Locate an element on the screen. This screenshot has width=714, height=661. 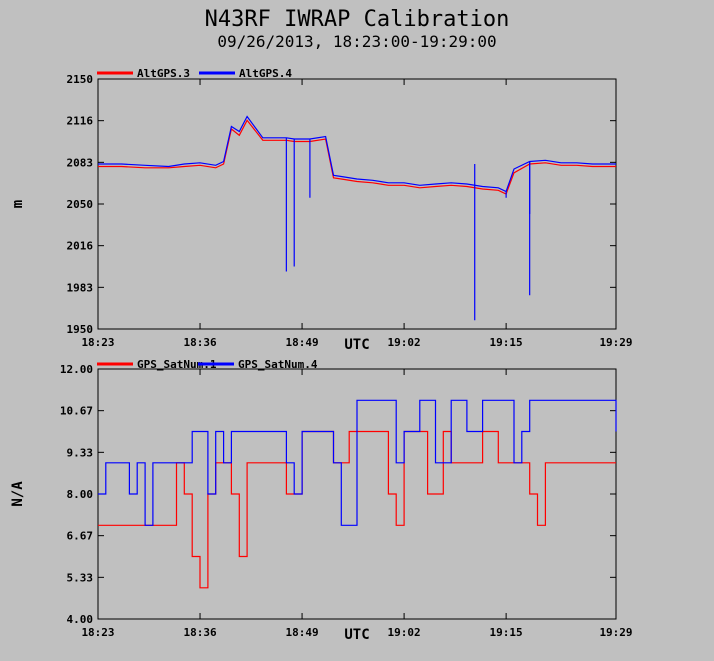
y-tick-label: 4.00 is located at coordinates (80, 619).